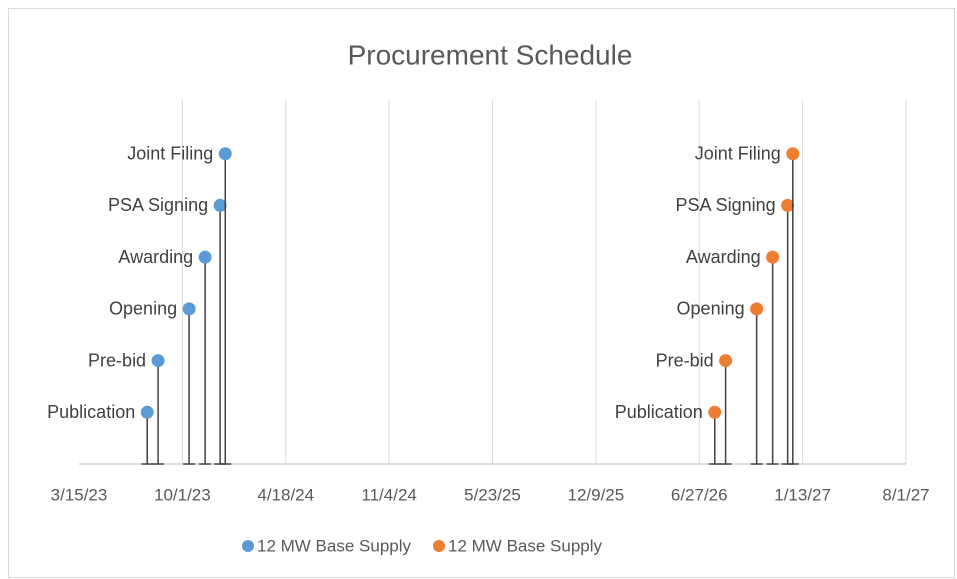 The height and width of the screenshot is (579, 957). What do you see at coordinates (596, 494) in the screenshot?
I see `x-tick-label: 12/9/25` at bounding box center [596, 494].